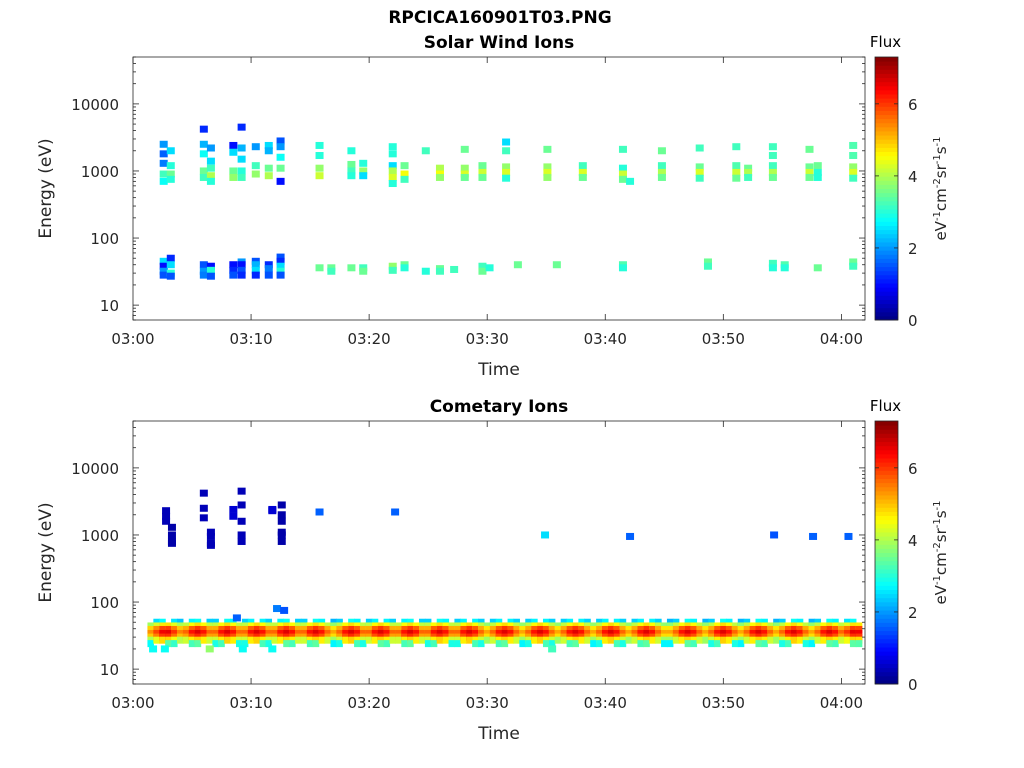 The height and width of the screenshot is (768, 1024). What do you see at coordinates (500, 18) in the screenshot?
I see `figure-title: RPCICA160901T03.PNG` at bounding box center [500, 18].